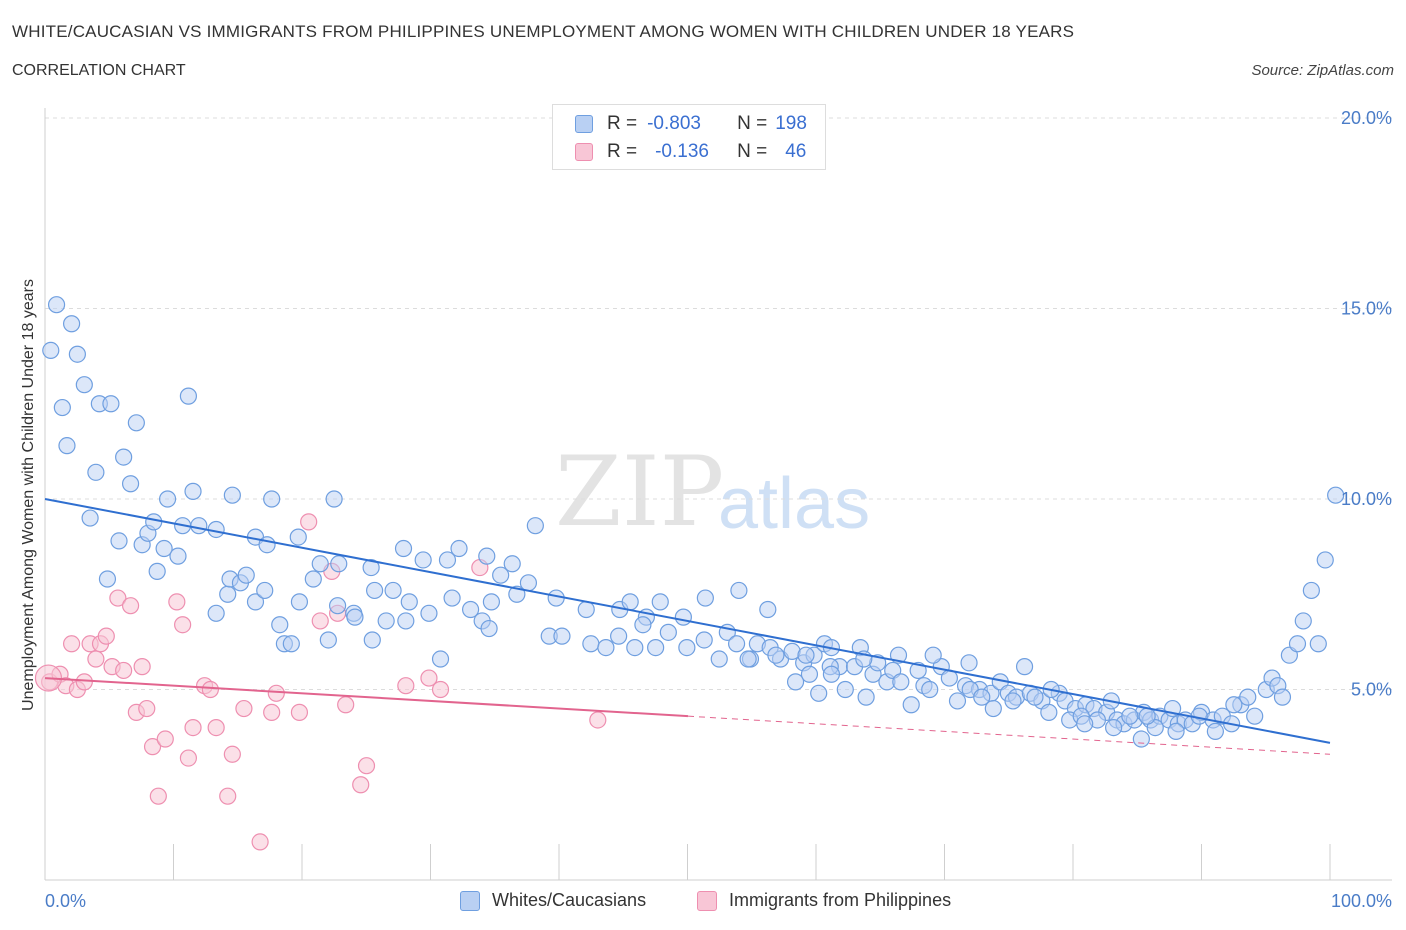 This screenshot has width=1406, height=930. I want to click on trend-line-philippines, so click(366, 697).